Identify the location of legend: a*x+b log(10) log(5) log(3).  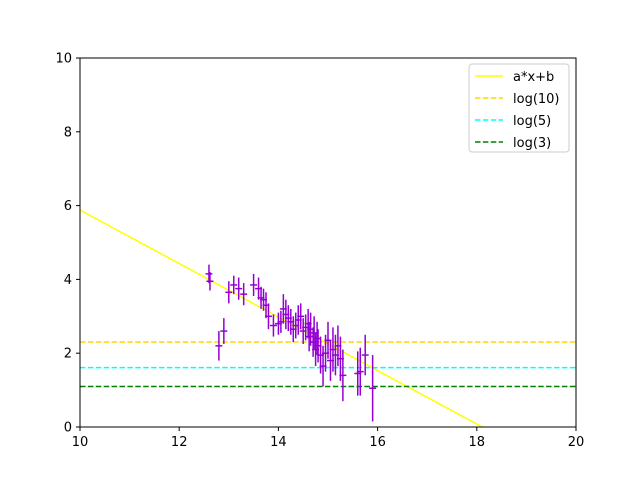
(519, 108).